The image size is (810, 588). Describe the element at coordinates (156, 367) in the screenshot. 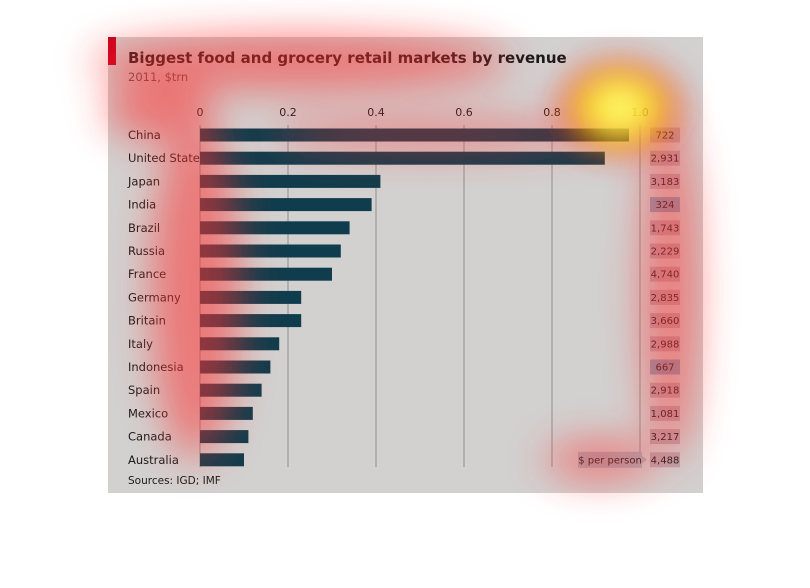

I see `category-label: Indonesia` at that location.